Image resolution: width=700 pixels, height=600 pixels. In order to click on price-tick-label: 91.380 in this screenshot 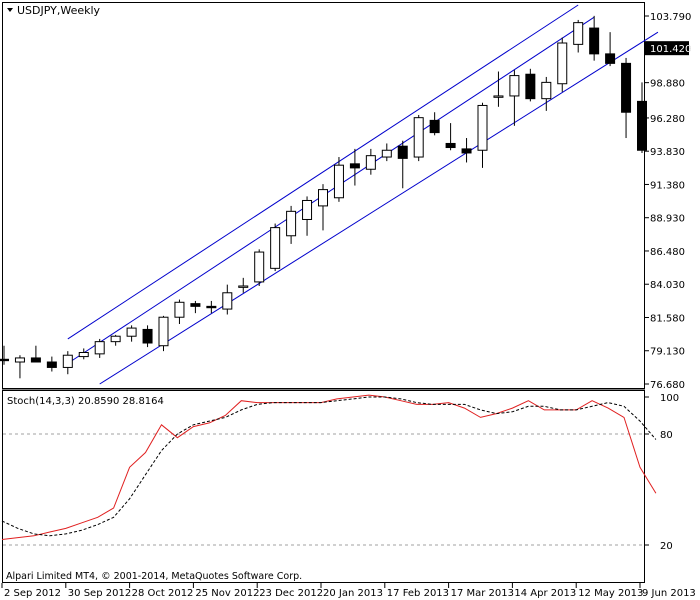, I will do `click(667, 185)`.